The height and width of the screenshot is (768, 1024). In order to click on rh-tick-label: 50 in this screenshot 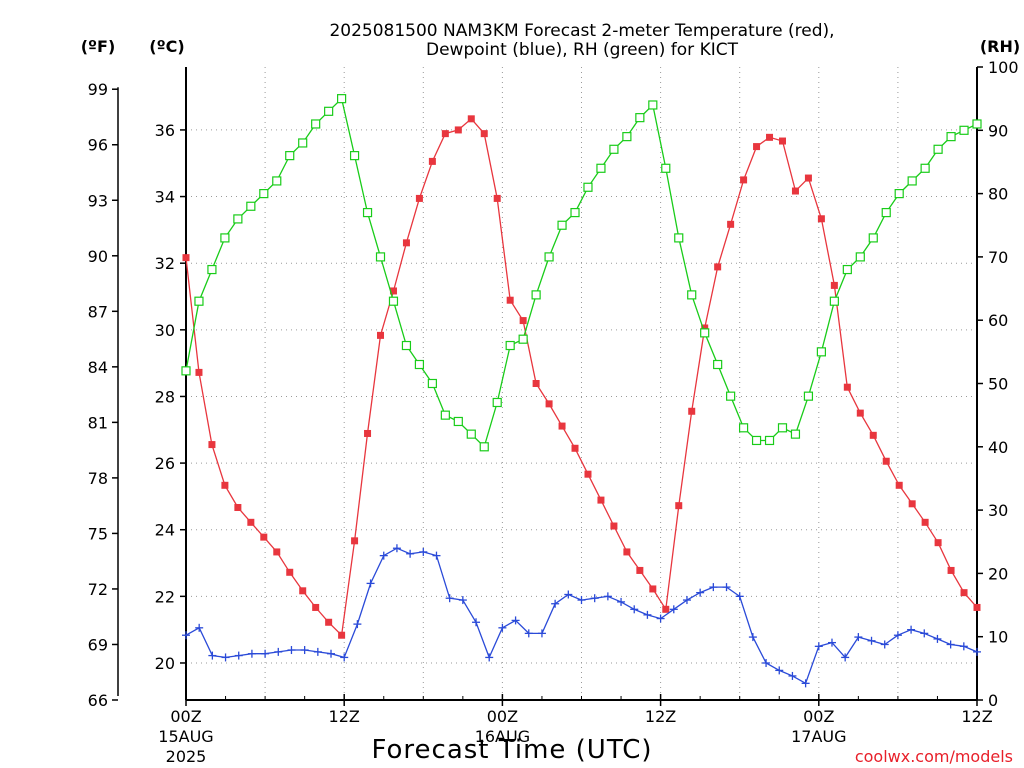, I will do `click(998, 384)`.